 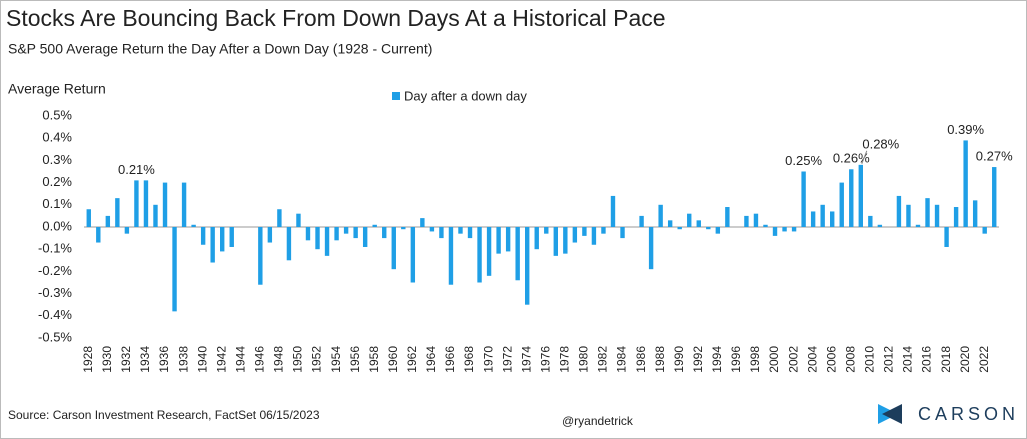 I want to click on x-tick-label: 1932, so click(x=126, y=359).